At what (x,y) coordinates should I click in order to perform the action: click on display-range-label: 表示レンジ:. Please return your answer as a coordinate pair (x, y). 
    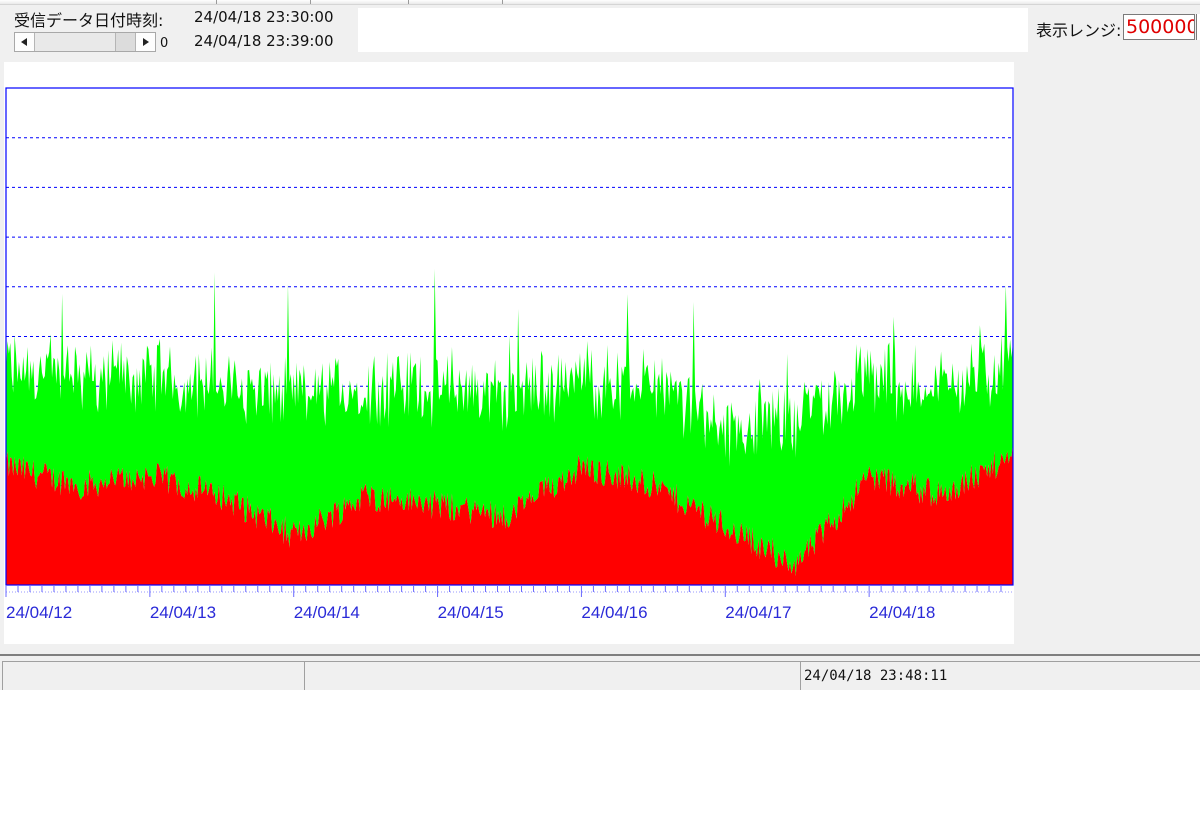
    Looking at the image, I should click on (1079, 30).